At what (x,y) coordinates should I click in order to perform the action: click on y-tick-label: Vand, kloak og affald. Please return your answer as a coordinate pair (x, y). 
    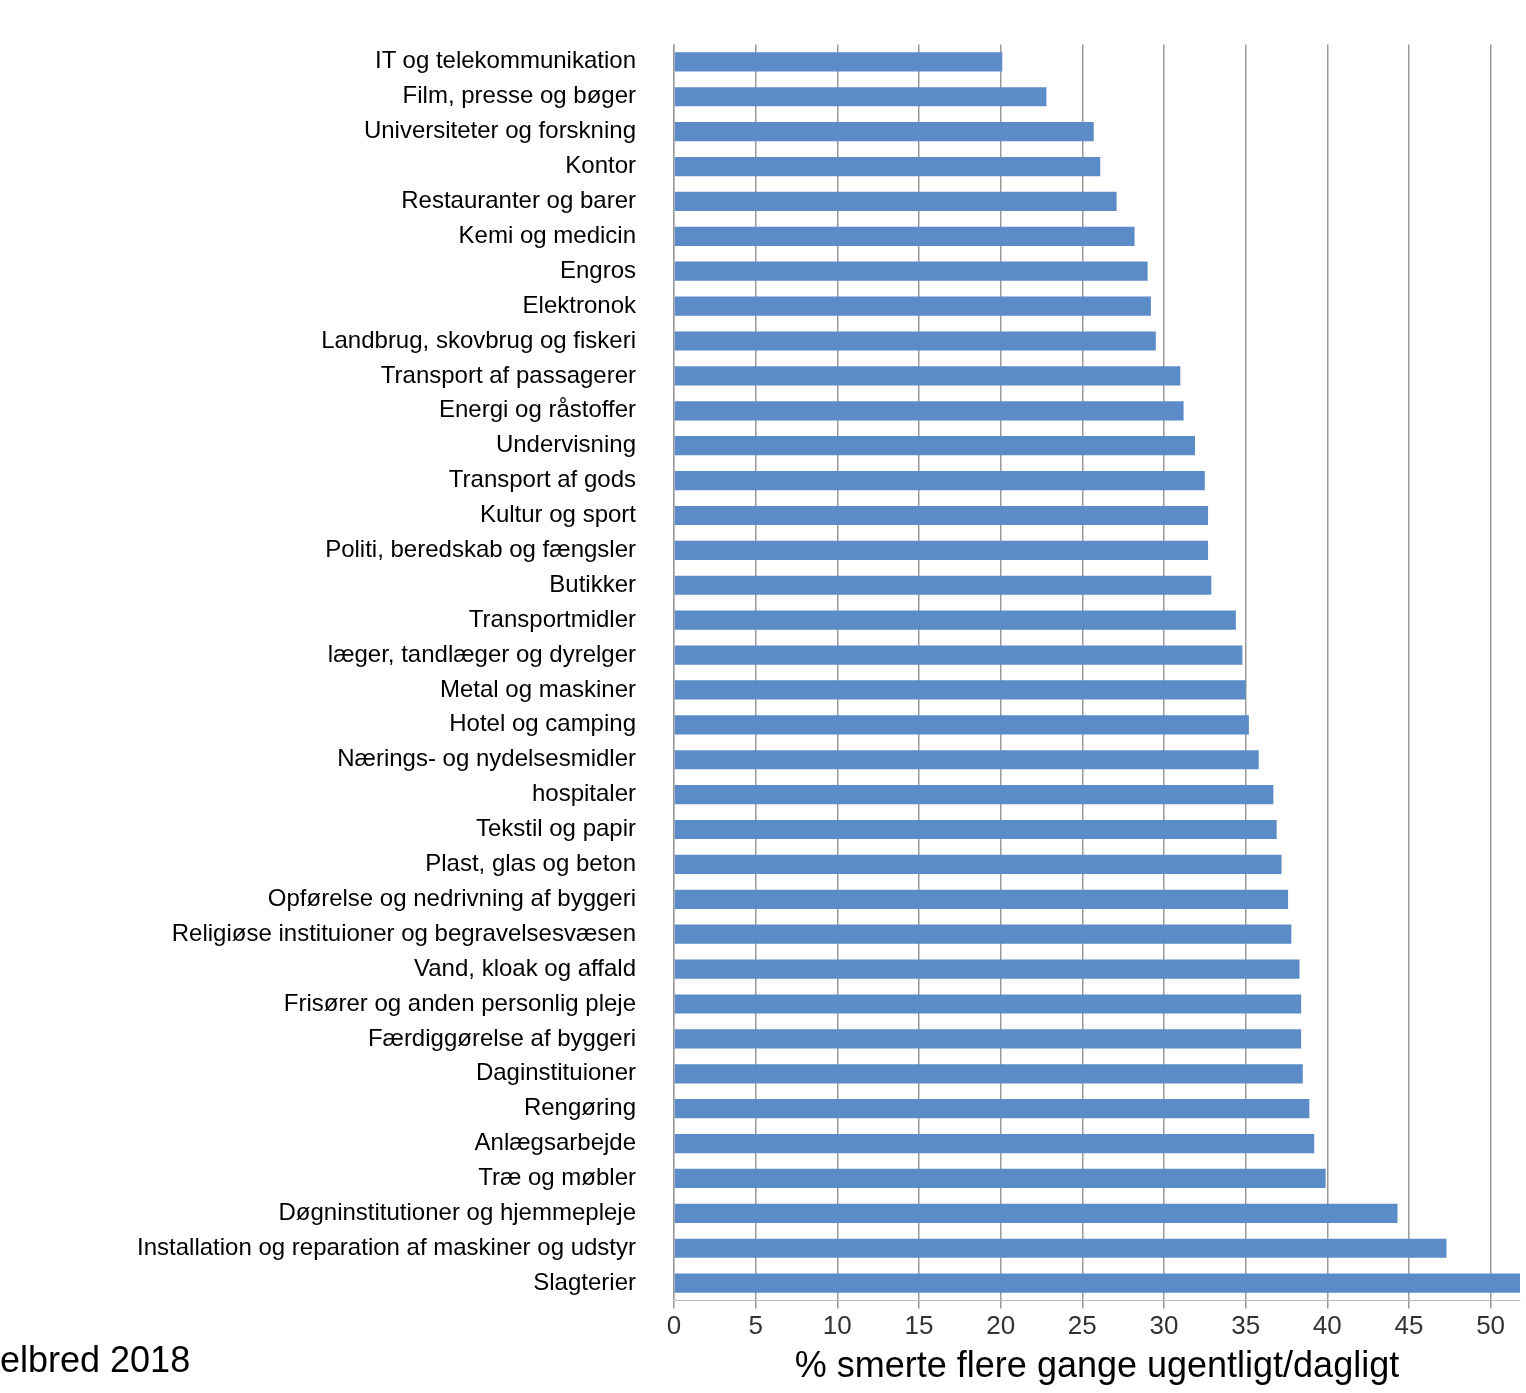
    Looking at the image, I should click on (525, 967).